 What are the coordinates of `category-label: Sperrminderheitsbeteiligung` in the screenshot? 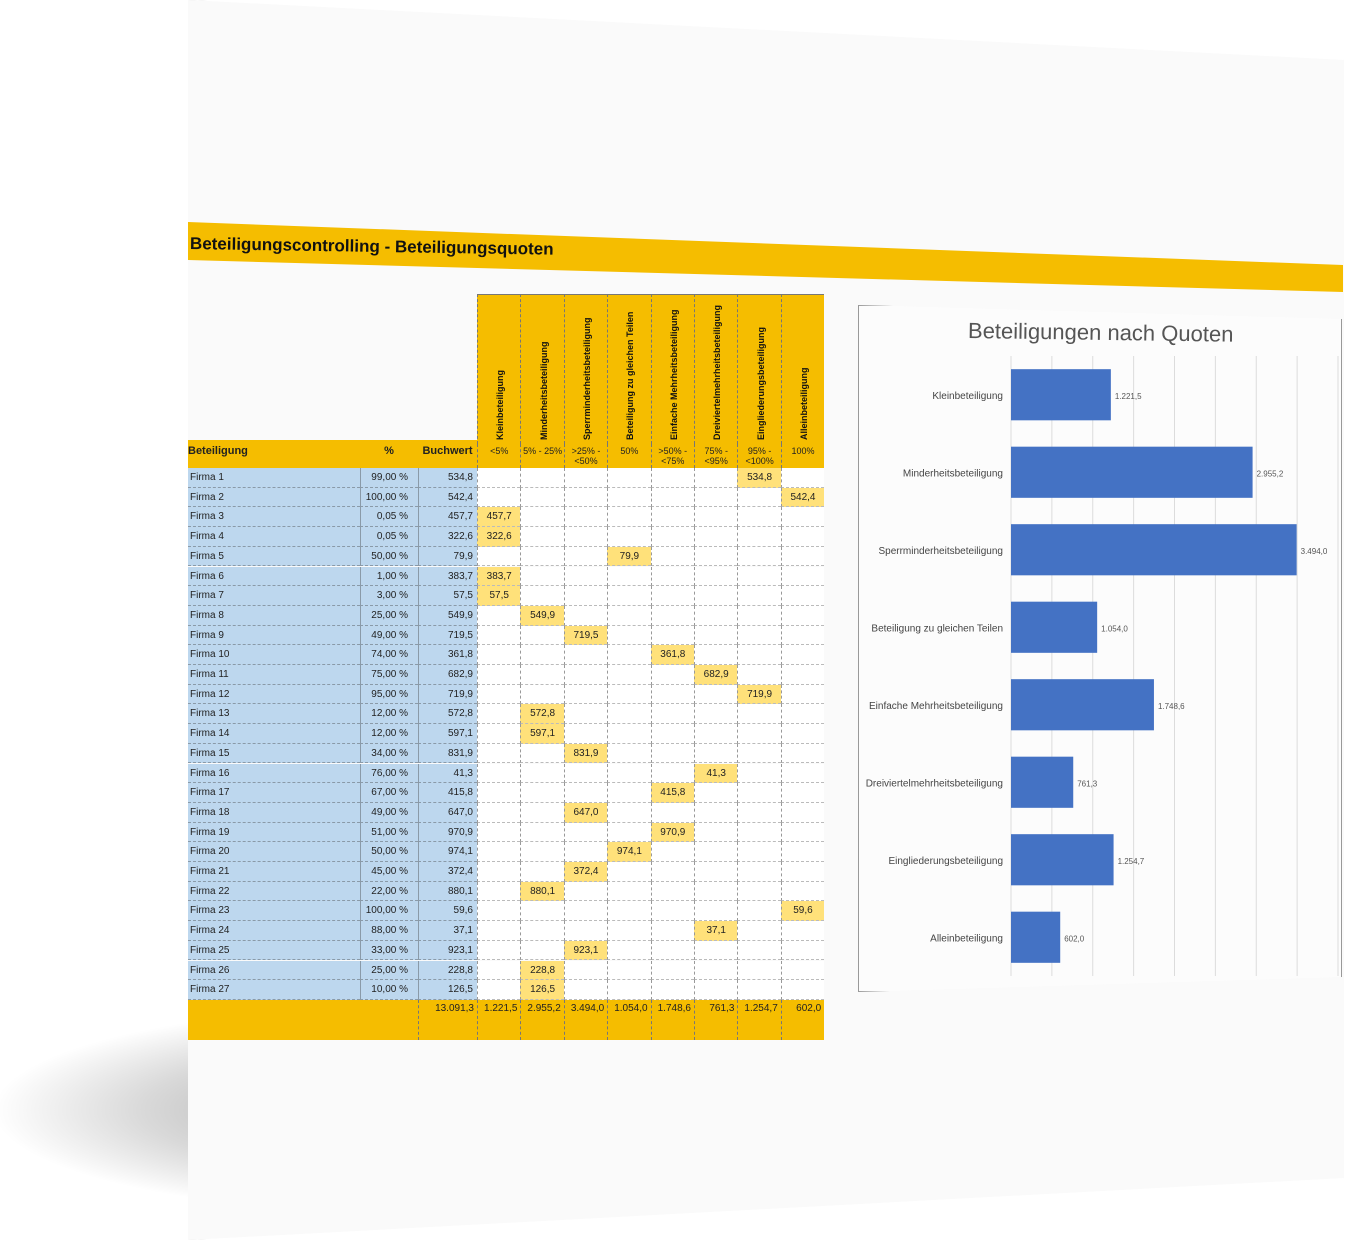 It's located at (940, 551).